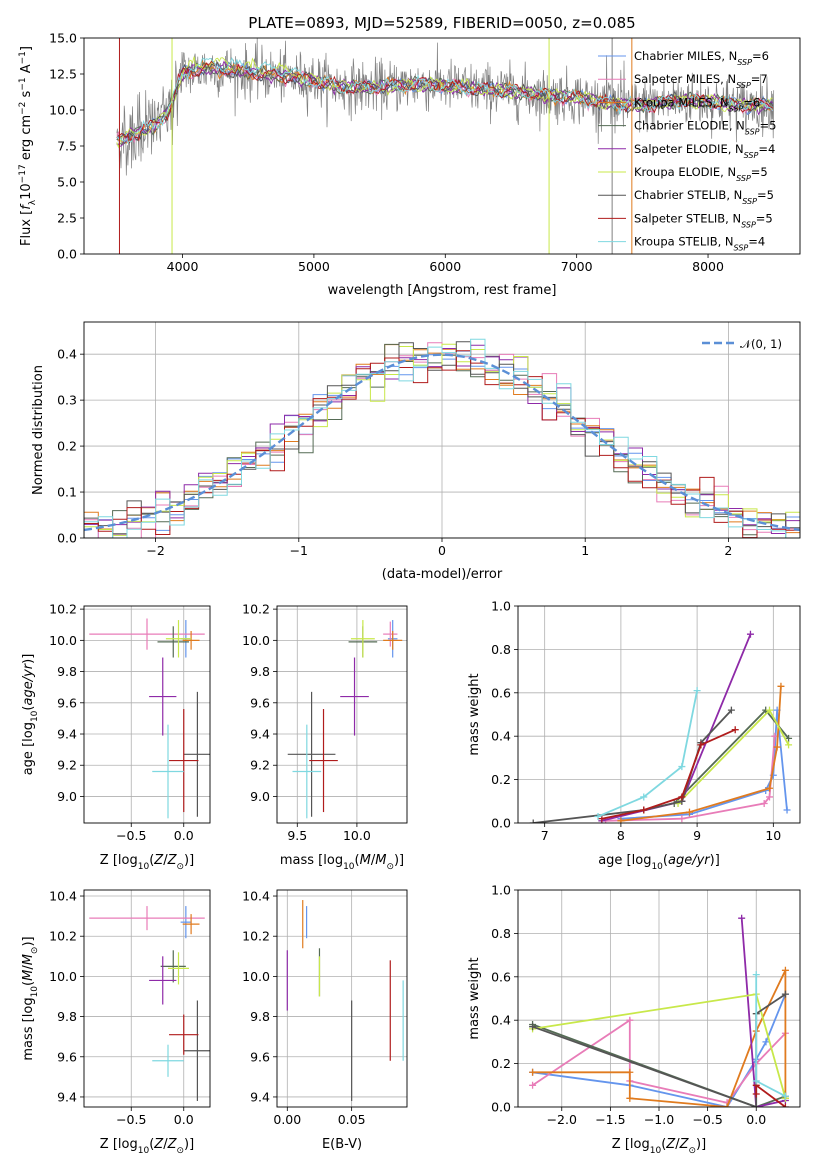 The image size is (819, 1170). I want to click on y-tick-label: 7.5, so click(67, 146).